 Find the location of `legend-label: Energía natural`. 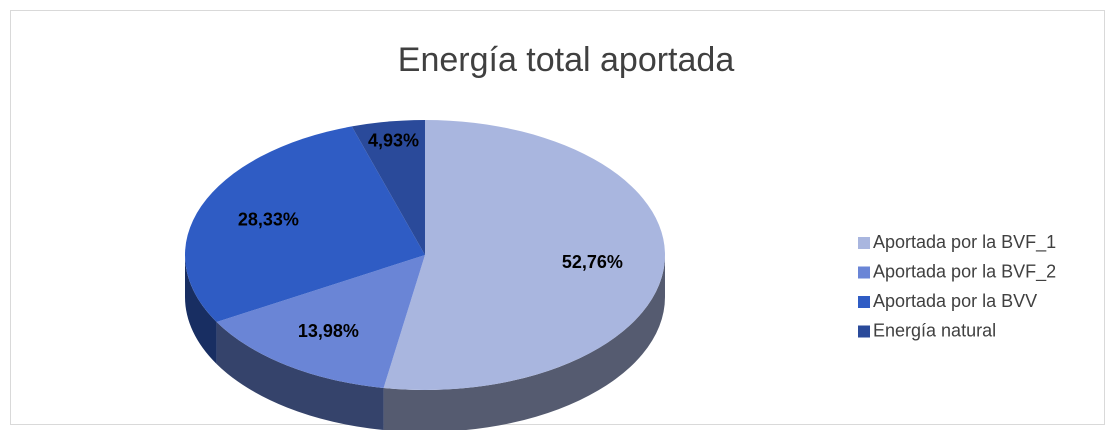

legend-label: Energía natural is located at coordinates (934, 330).